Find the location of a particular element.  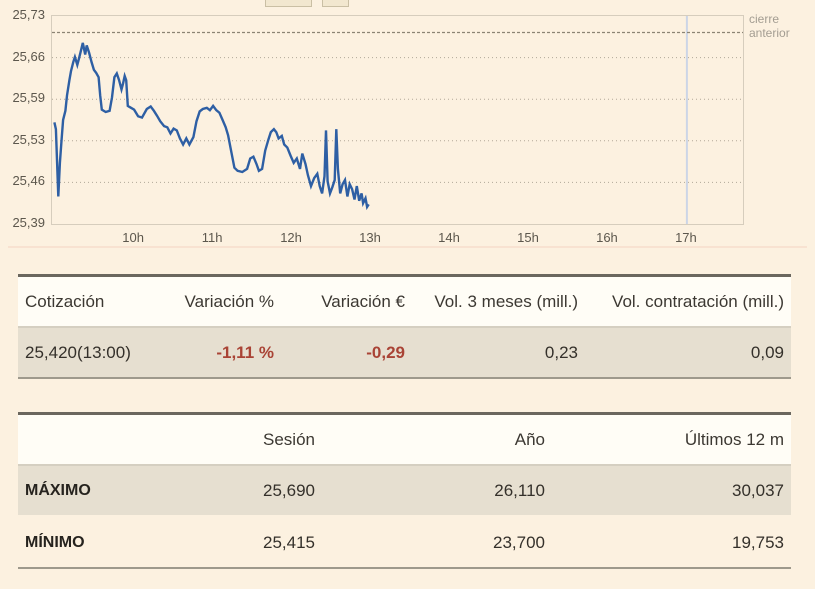

x-axis-tick-label: 16h is located at coordinates (607, 237).